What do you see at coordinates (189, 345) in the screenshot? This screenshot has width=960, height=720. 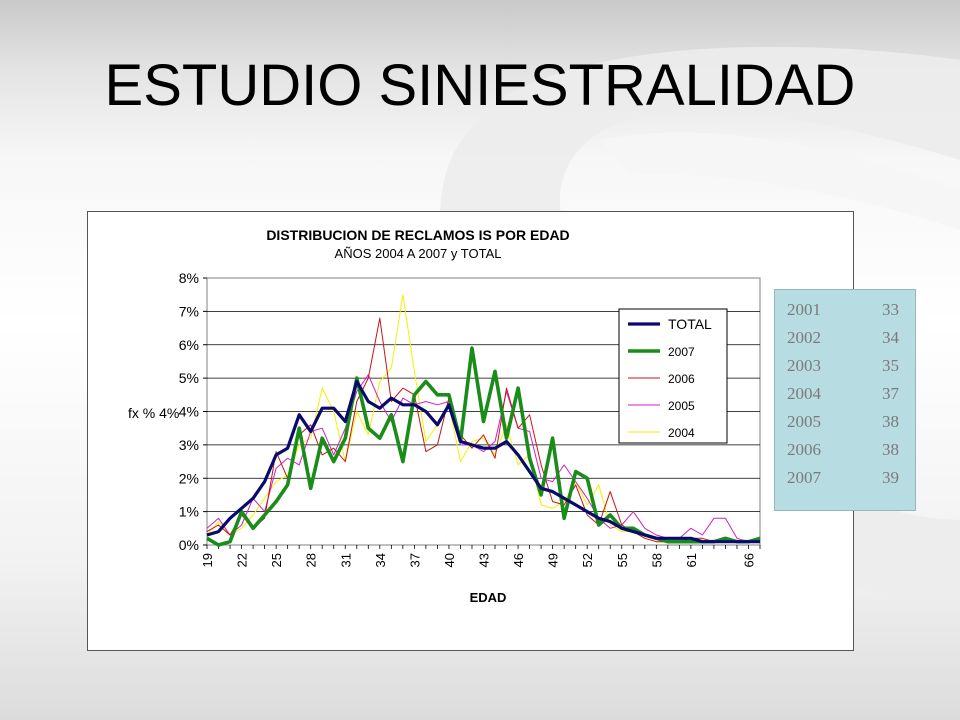 I see `y-tick-label: 6%` at bounding box center [189, 345].